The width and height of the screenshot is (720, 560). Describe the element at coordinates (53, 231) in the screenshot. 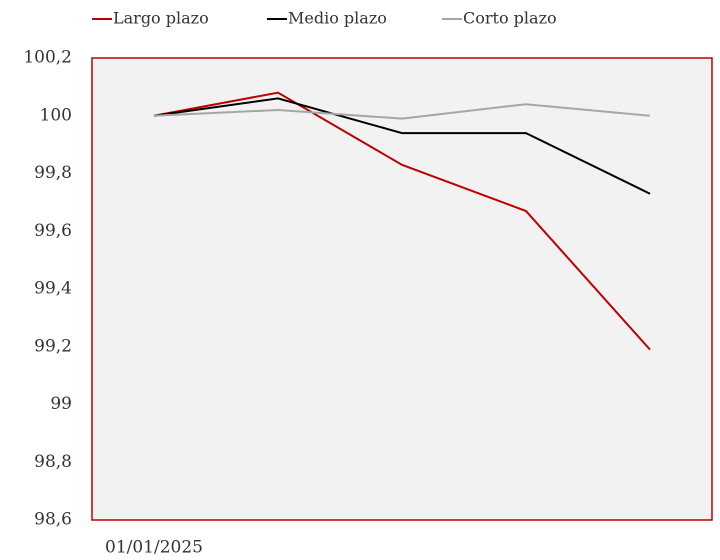

I see `y-tick-label: 99,6` at that location.